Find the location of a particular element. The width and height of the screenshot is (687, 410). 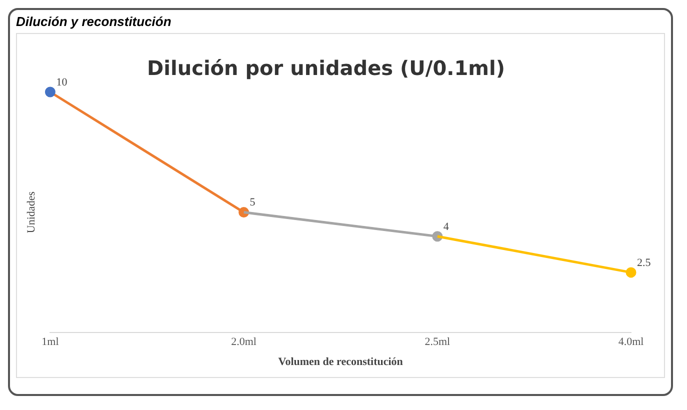

x-axis-title: Volumen de reconstitución is located at coordinates (340, 362).